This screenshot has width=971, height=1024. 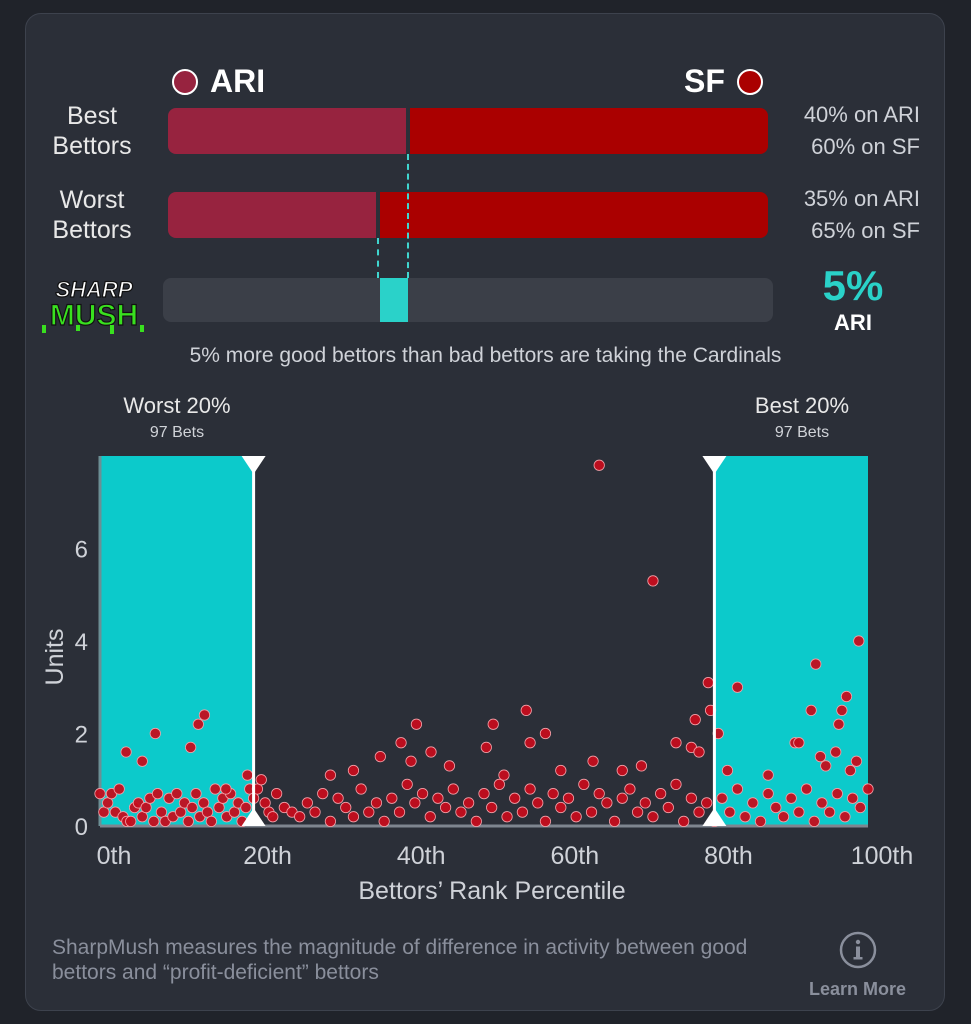 What do you see at coordinates (81, 827) in the screenshot?
I see `y-tick-label: 0` at bounding box center [81, 827].